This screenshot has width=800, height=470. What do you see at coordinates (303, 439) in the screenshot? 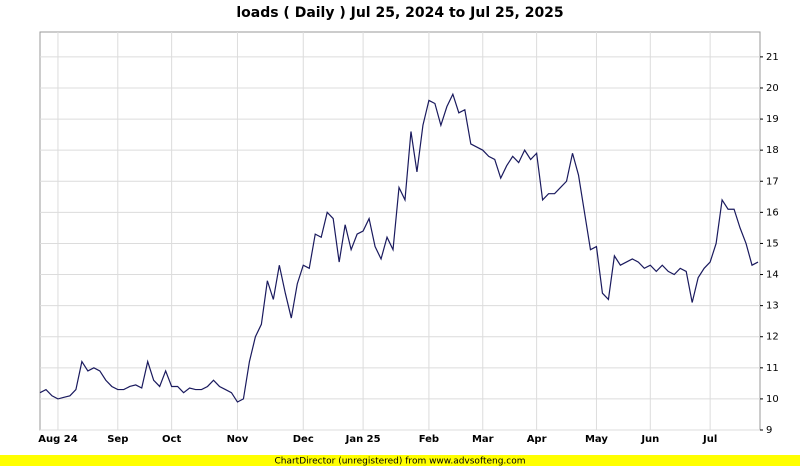
I see `x-tick-label: Dec` at bounding box center [303, 439].